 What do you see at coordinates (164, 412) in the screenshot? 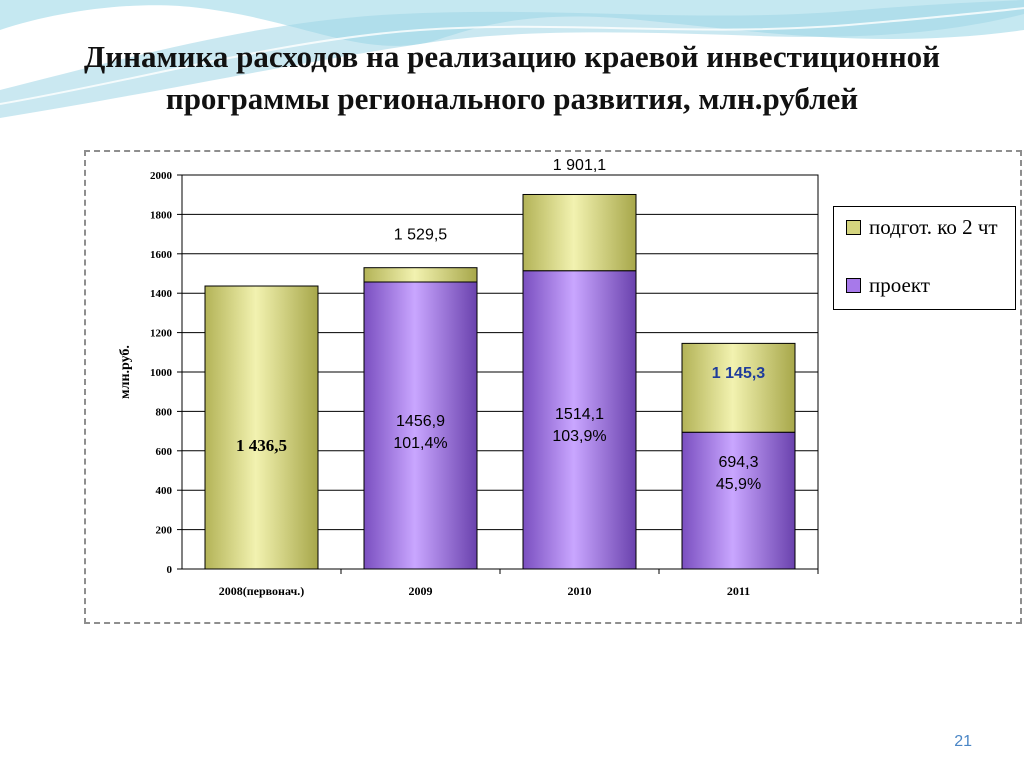
I see `y-tick-label: 800` at bounding box center [164, 412].